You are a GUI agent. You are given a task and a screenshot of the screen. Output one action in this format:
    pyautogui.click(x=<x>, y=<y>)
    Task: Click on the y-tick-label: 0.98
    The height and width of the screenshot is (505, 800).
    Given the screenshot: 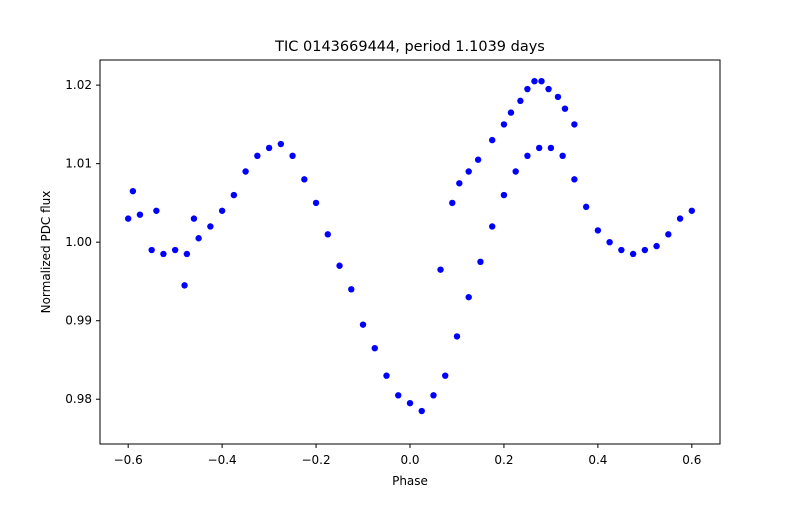 What is the action you would take?
    pyautogui.click(x=78, y=399)
    